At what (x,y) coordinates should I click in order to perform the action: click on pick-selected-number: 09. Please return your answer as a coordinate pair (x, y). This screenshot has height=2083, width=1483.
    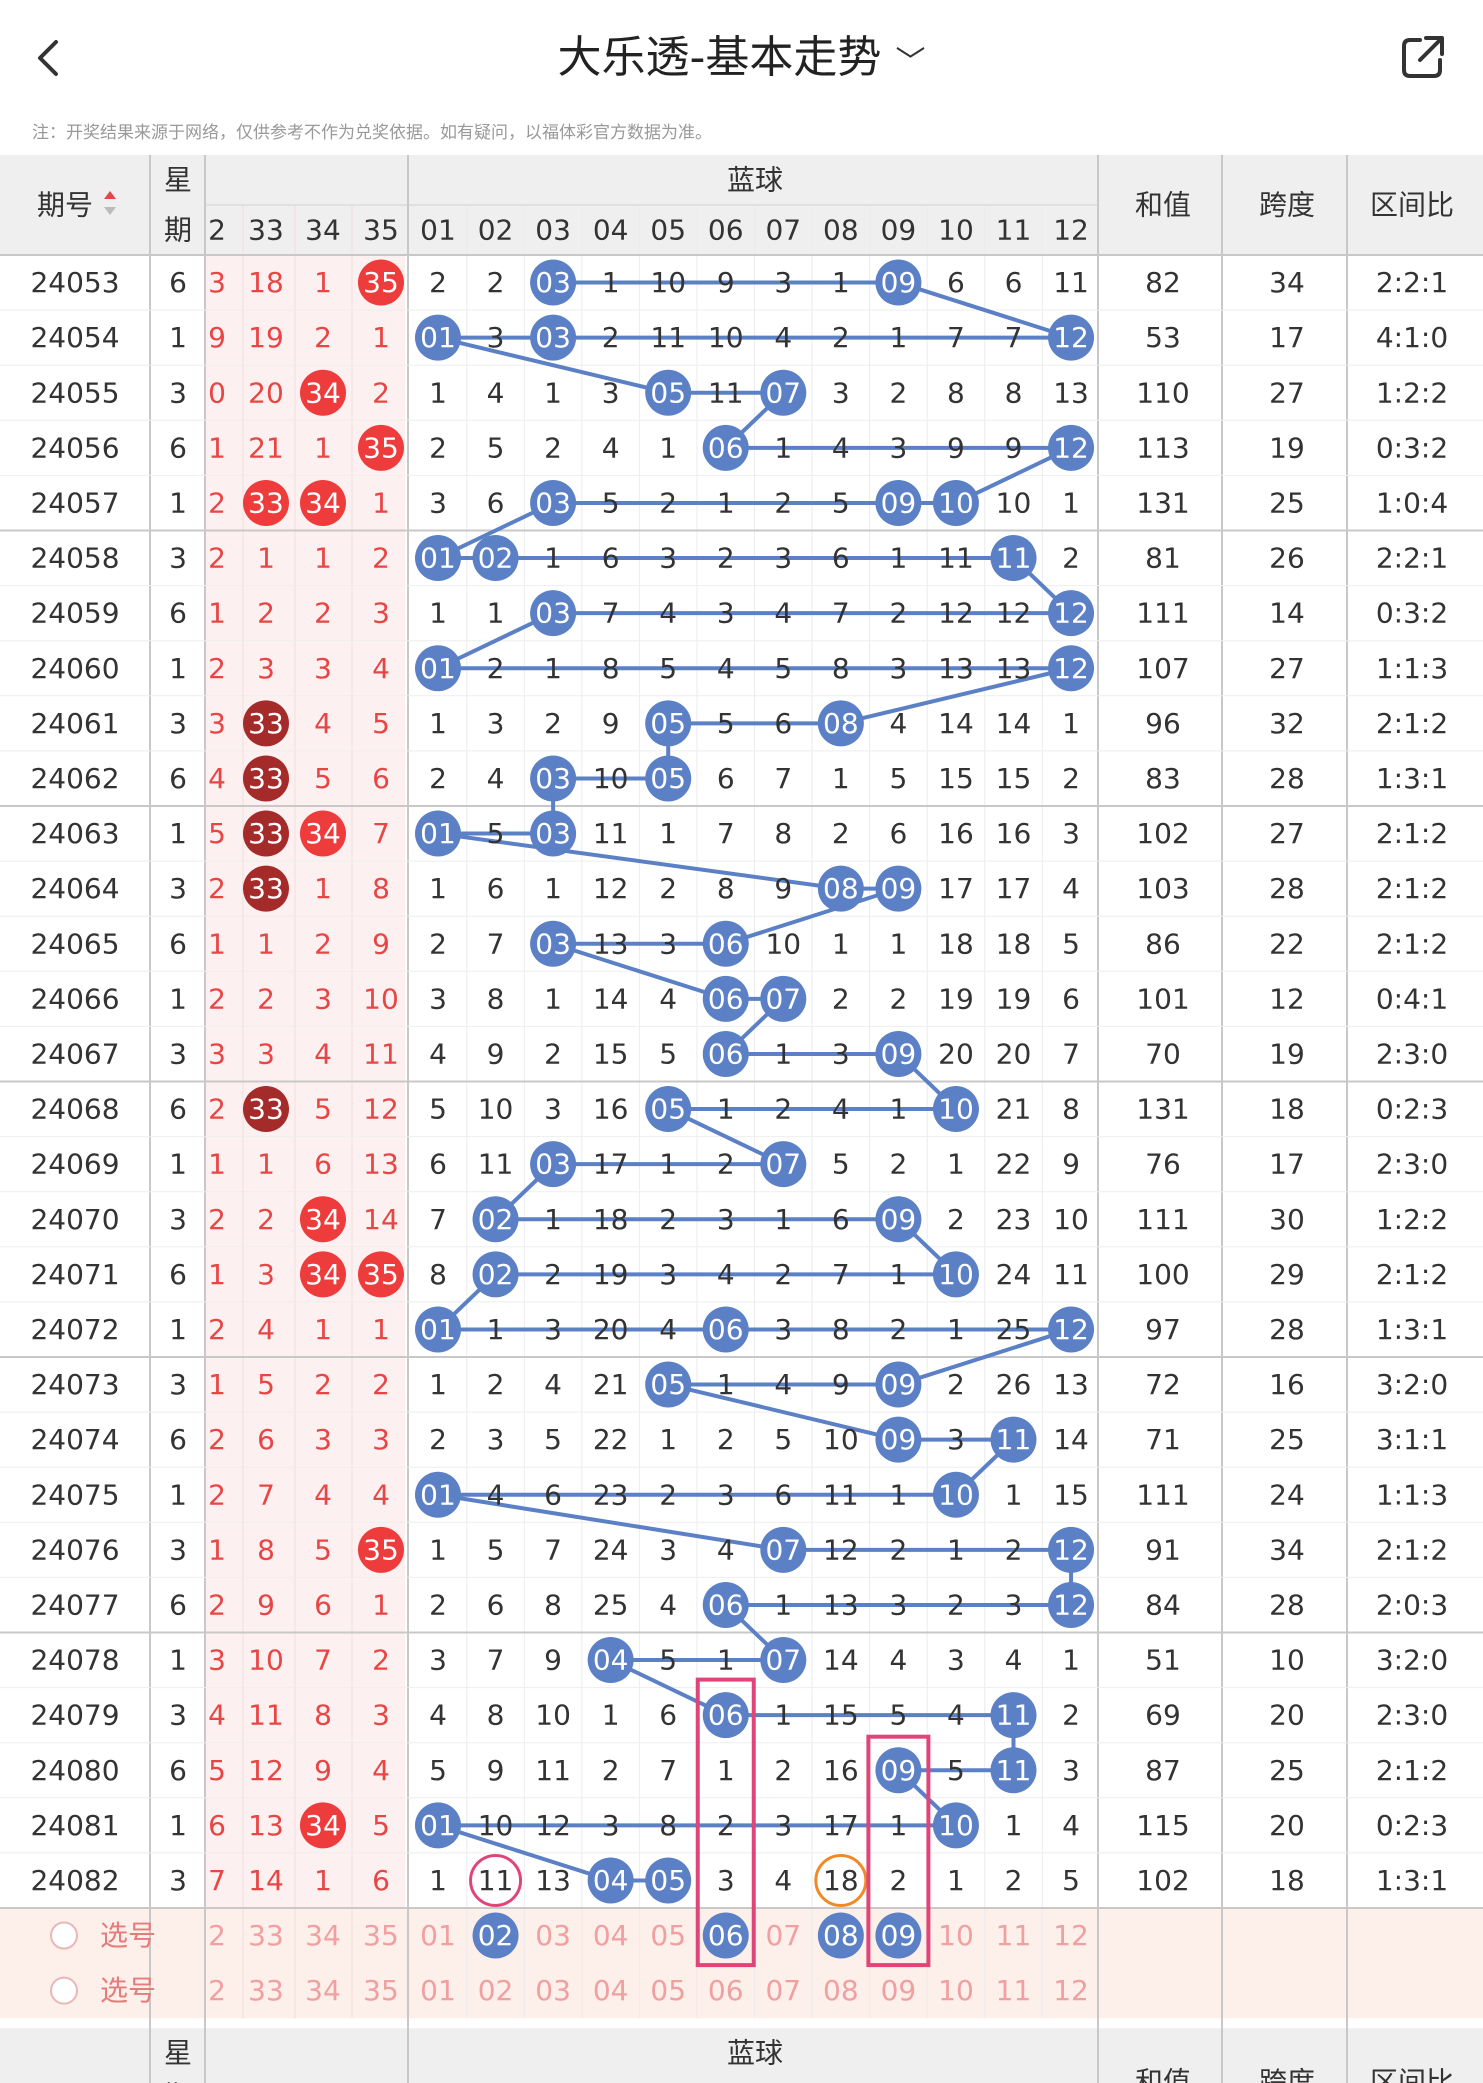
    Looking at the image, I should click on (899, 1935).